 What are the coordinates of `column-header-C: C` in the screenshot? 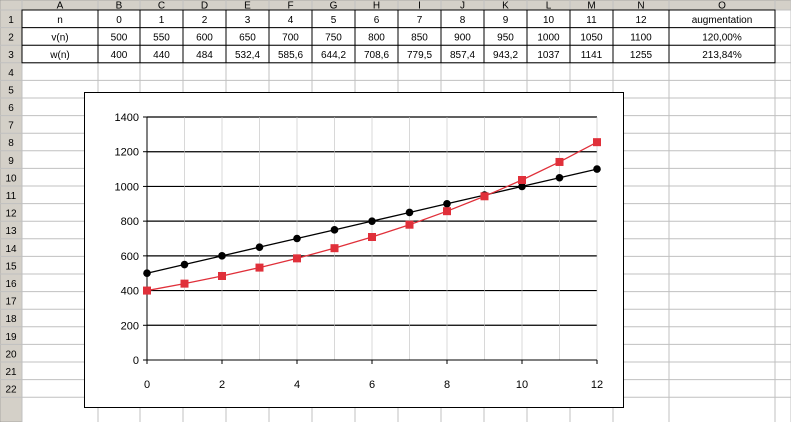 It's located at (161, 6).